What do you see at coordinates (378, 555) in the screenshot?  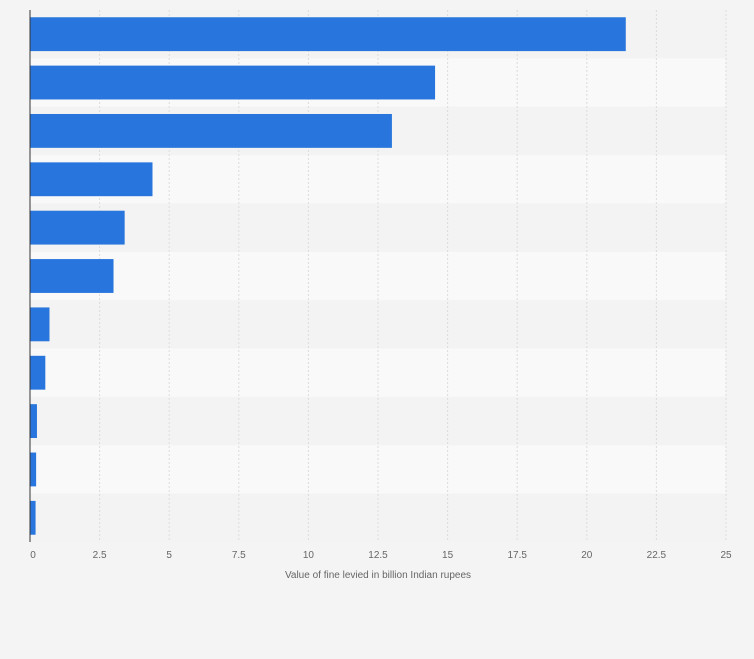 I see `x-tick-label: 12.5` at bounding box center [378, 555].